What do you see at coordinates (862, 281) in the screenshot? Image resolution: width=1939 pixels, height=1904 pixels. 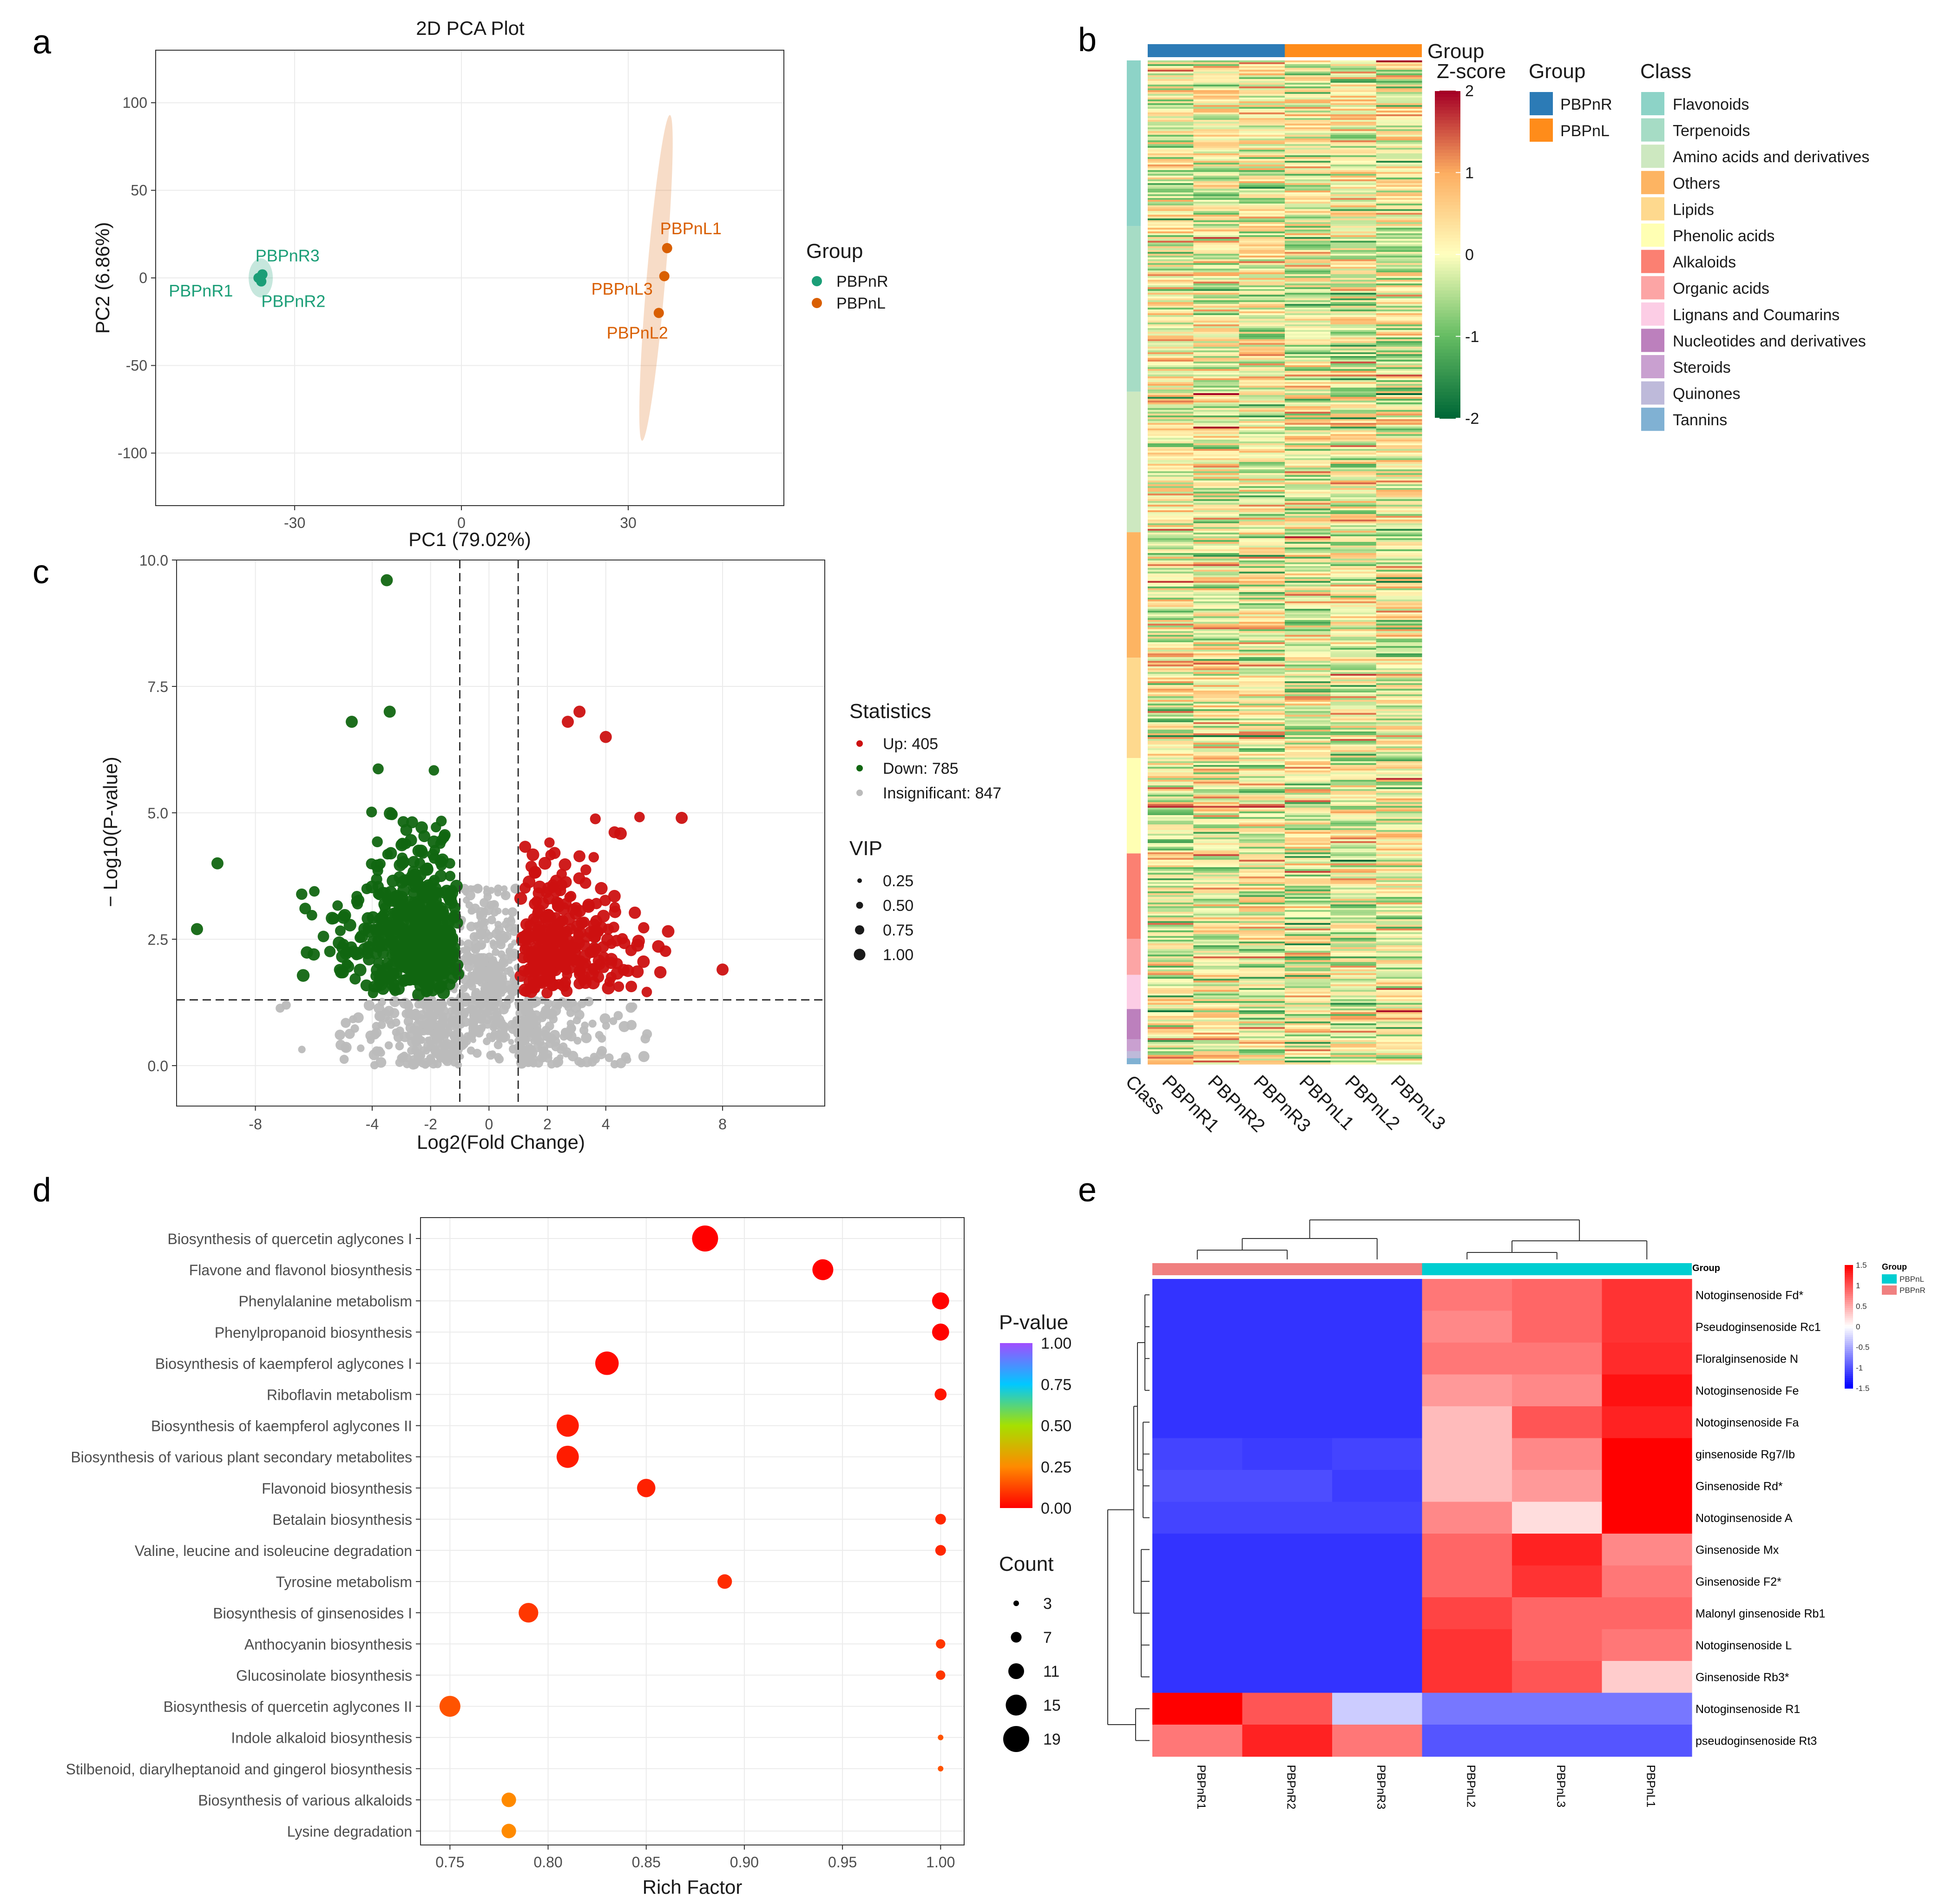 I see `pca-legend-label-pbpnr: PBPnR` at bounding box center [862, 281].